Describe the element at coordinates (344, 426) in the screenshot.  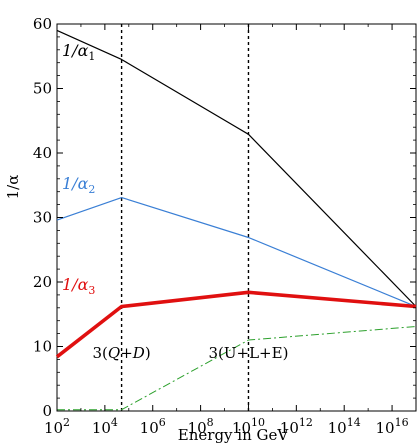
I see `x-tick-label: 10¹⁴` at that location.